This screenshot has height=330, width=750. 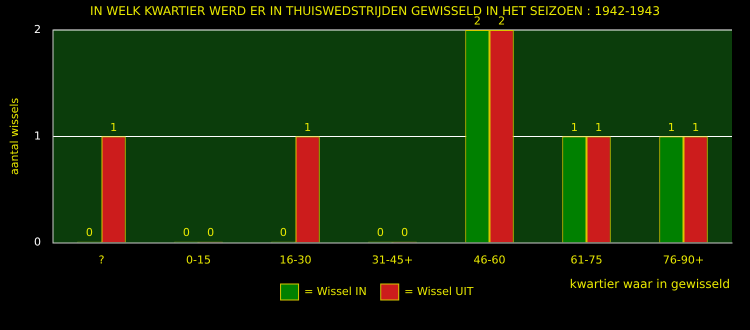 What do you see at coordinates (14, 136) in the screenshot?
I see `y-axis-title: aantal wissels` at bounding box center [14, 136].